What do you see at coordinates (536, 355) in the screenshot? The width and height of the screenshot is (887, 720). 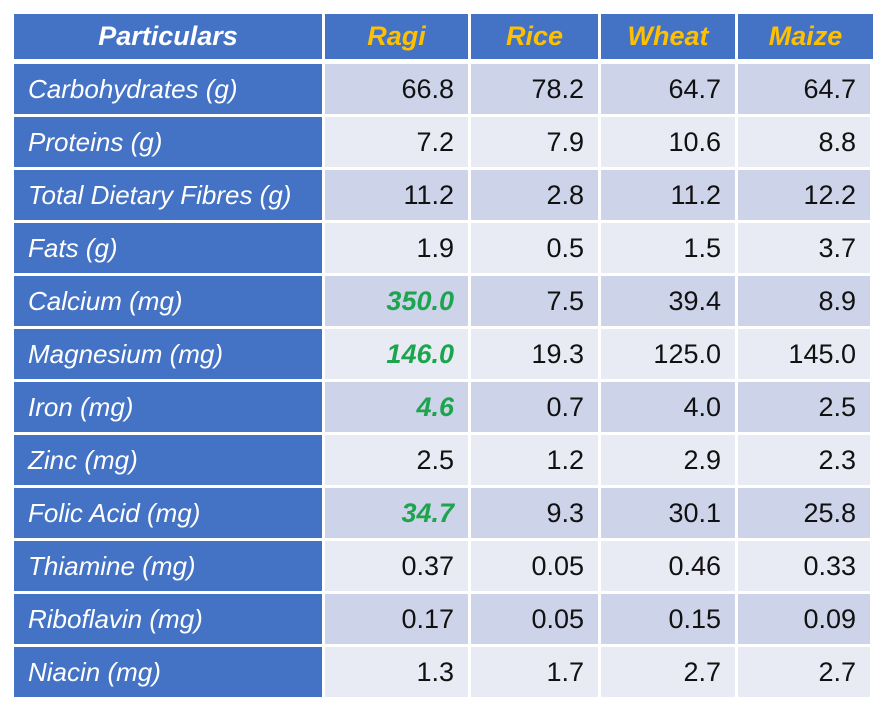 I see `rice-value-cell: 19.3` at bounding box center [536, 355].